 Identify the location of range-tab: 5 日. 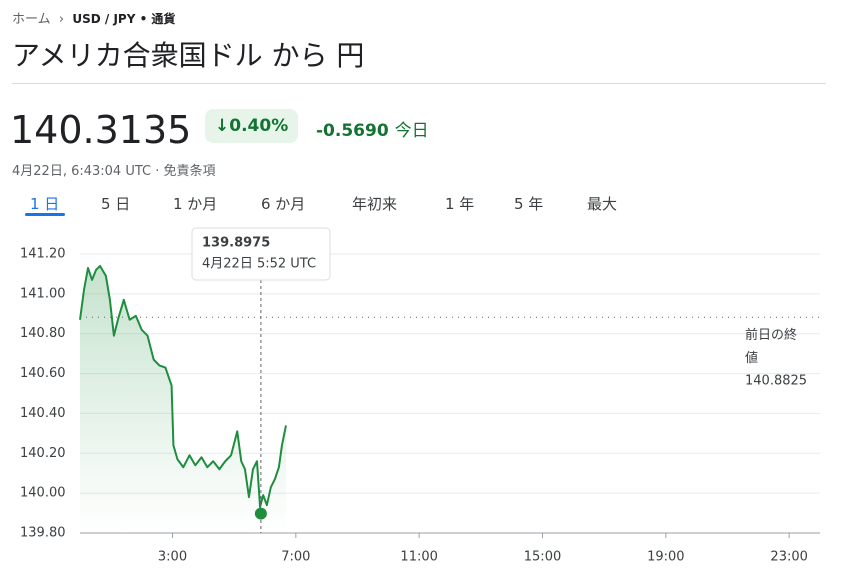
(116, 204).